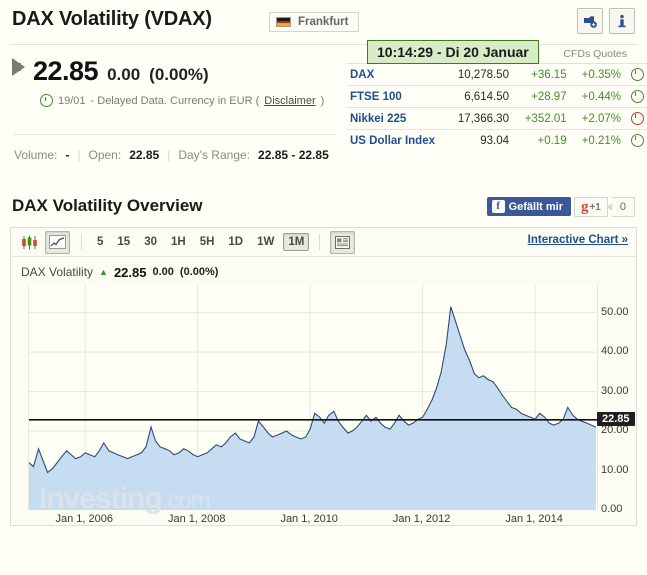 Image resolution: width=647 pixels, height=575 pixels. What do you see at coordinates (398, 118) in the screenshot?
I see `instrument-name: Nikkei 225` at bounding box center [398, 118].